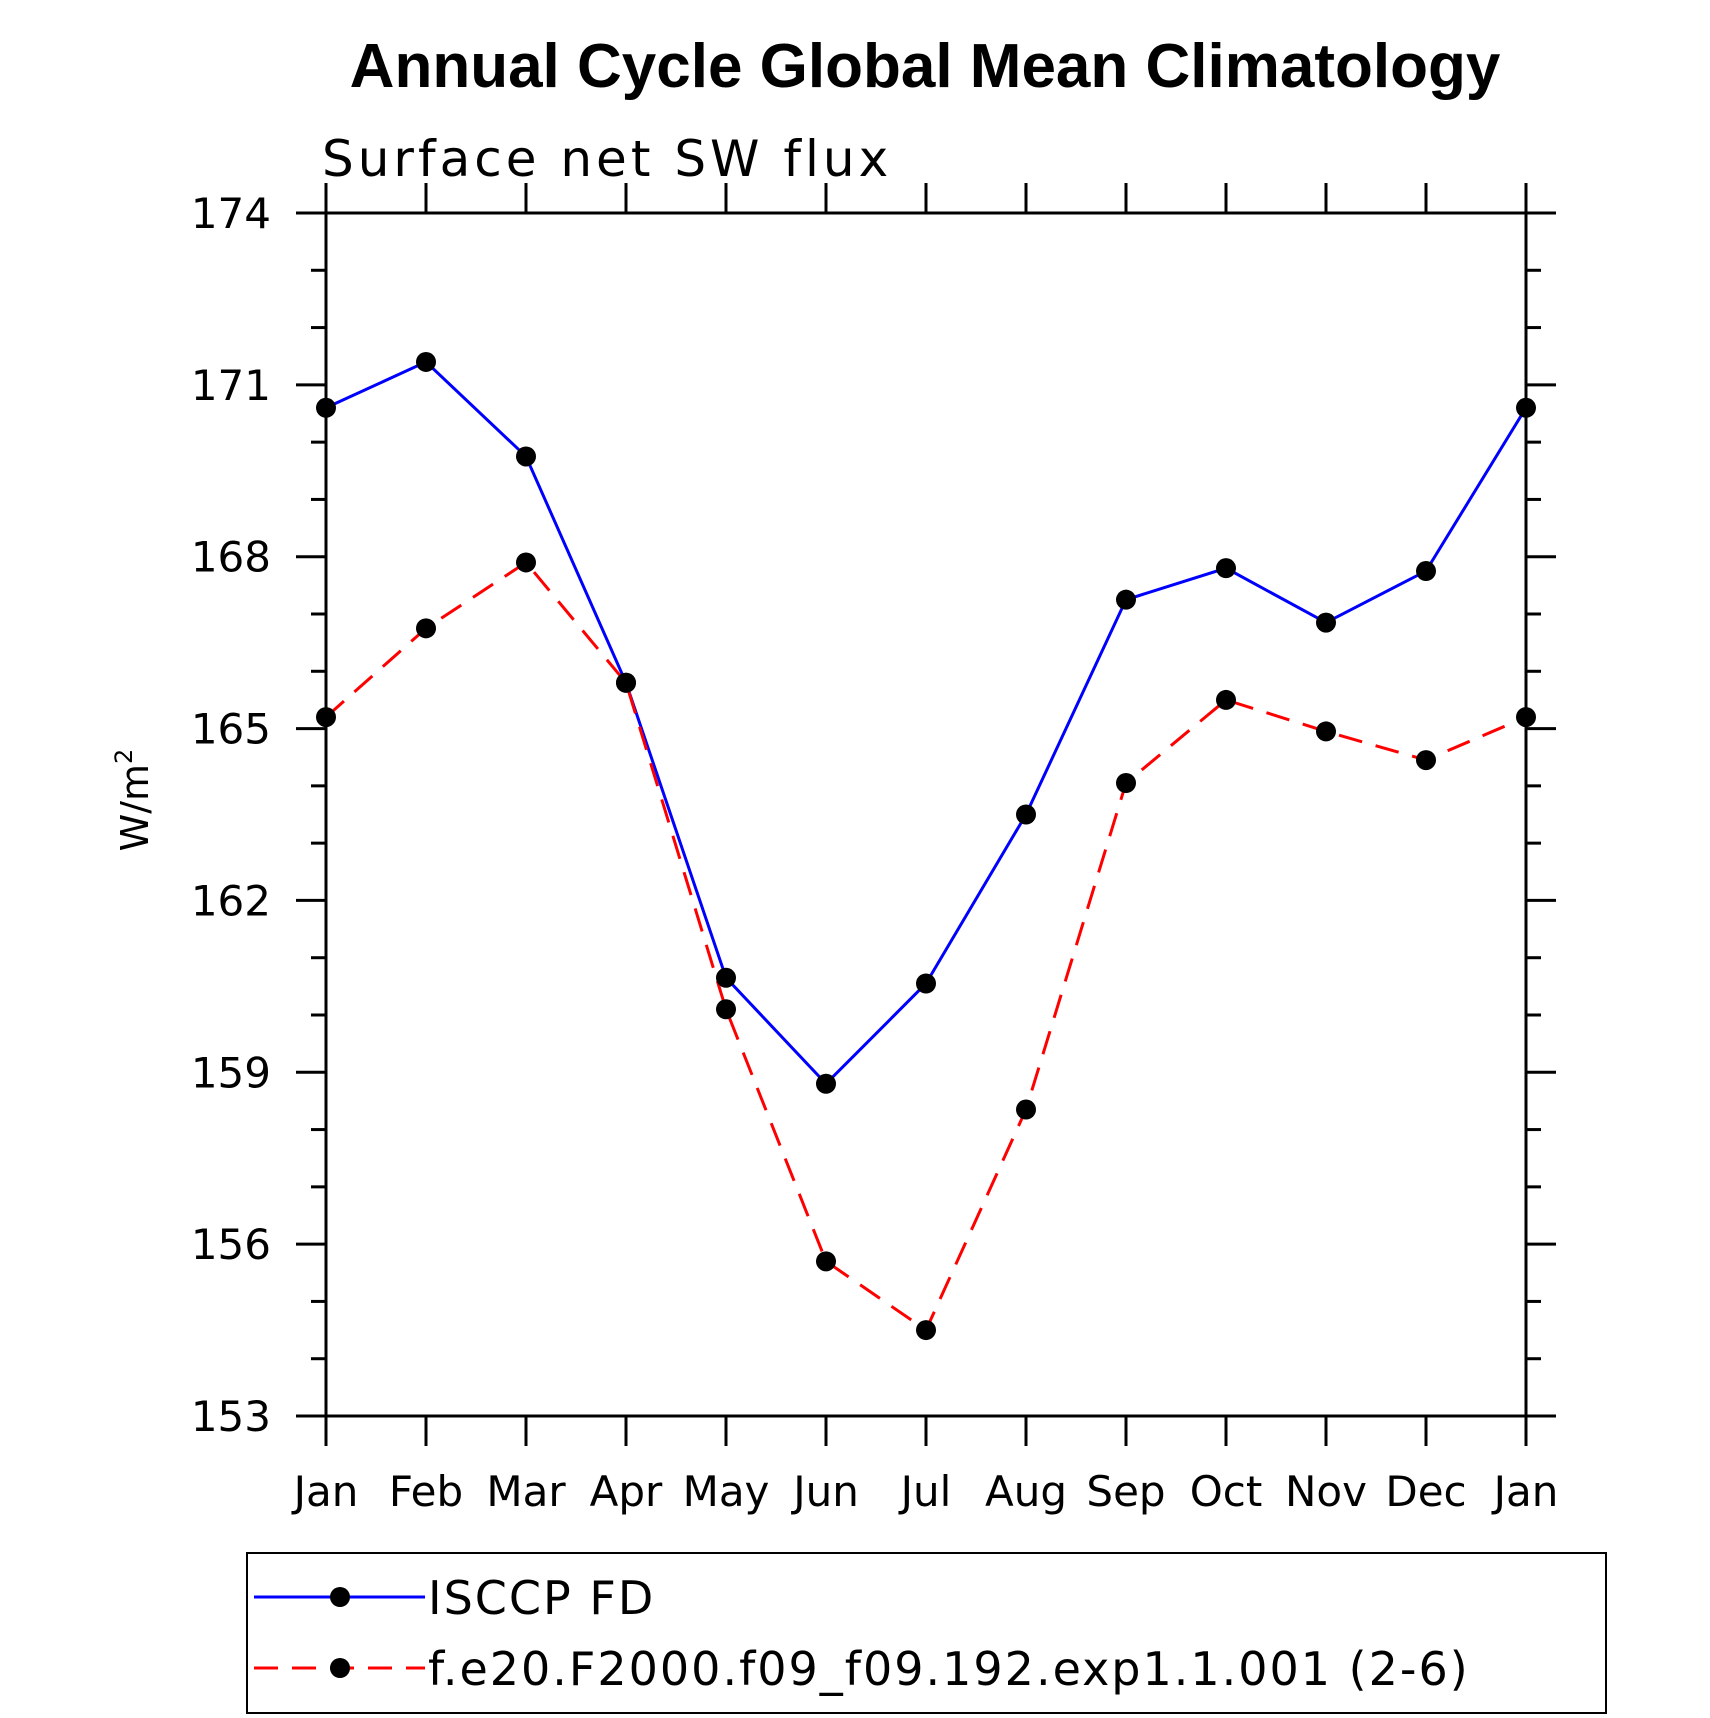  I want to click on y-axis-label-text: W/m, so click(135, 807).